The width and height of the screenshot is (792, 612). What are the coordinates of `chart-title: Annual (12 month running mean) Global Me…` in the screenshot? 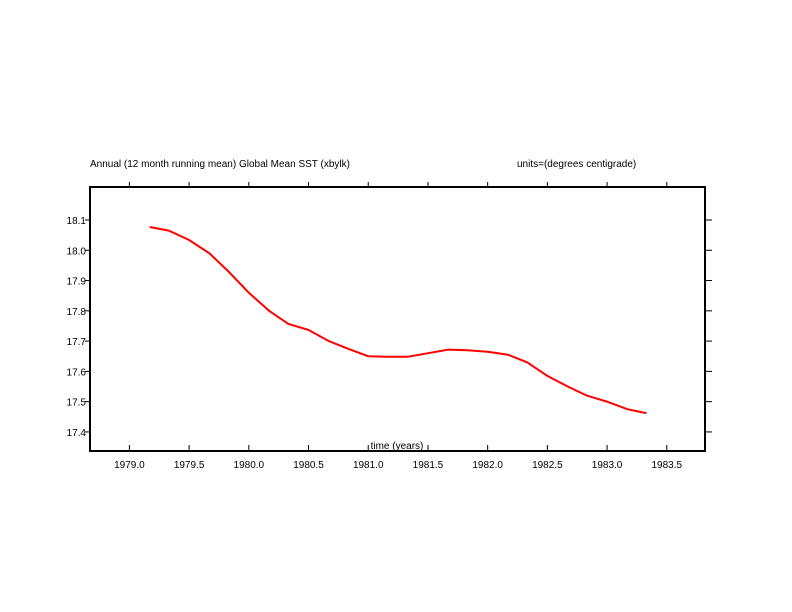 It's located at (220, 164).